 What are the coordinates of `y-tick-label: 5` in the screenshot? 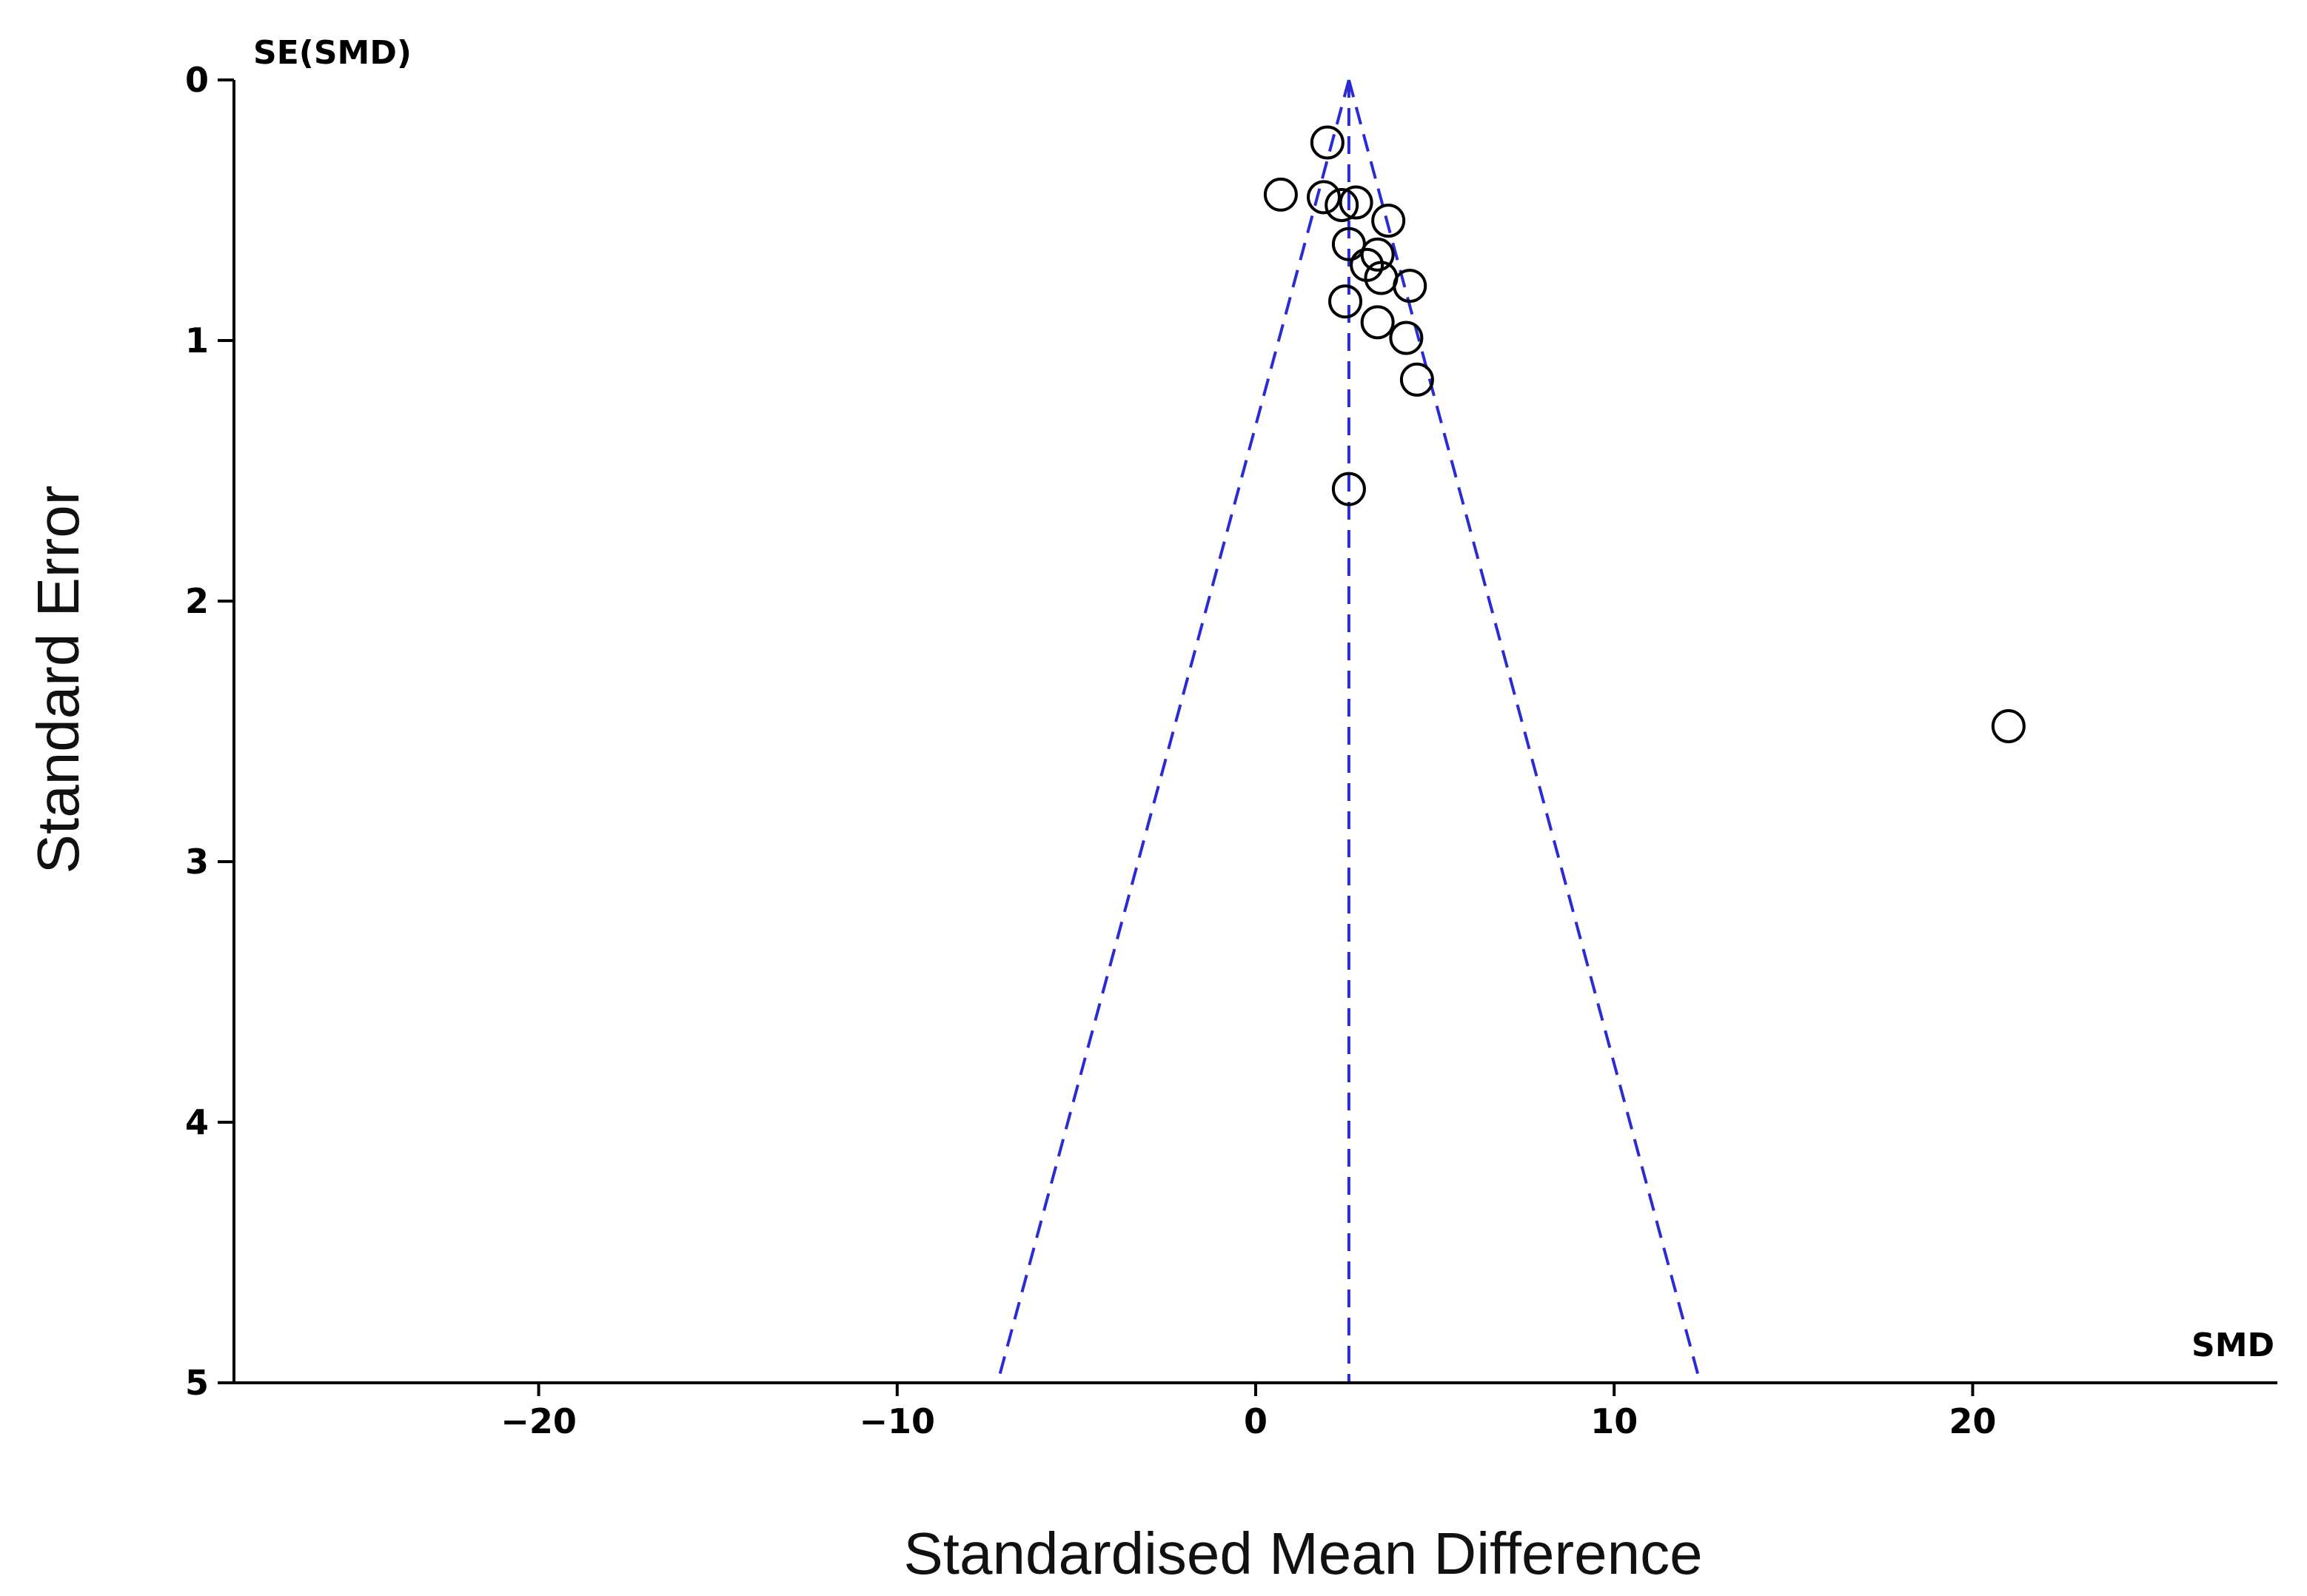 It's located at (197, 1383).